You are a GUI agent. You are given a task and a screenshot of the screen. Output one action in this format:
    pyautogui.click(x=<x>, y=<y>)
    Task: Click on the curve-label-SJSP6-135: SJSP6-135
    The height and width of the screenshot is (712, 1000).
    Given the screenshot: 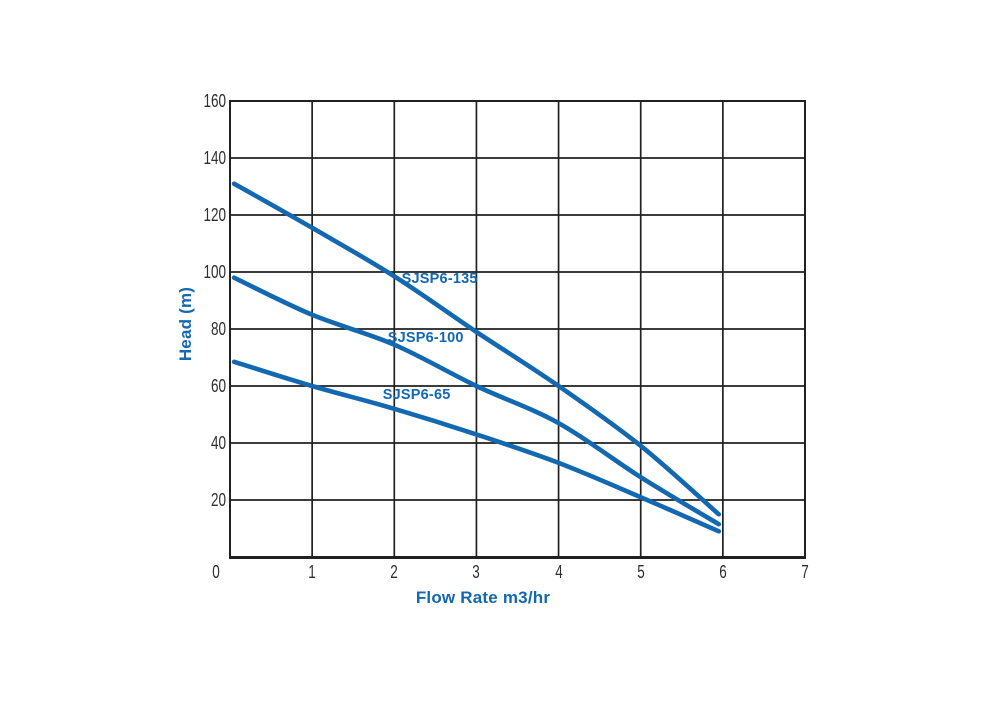 What is the action you would take?
    pyautogui.click(x=439, y=279)
    